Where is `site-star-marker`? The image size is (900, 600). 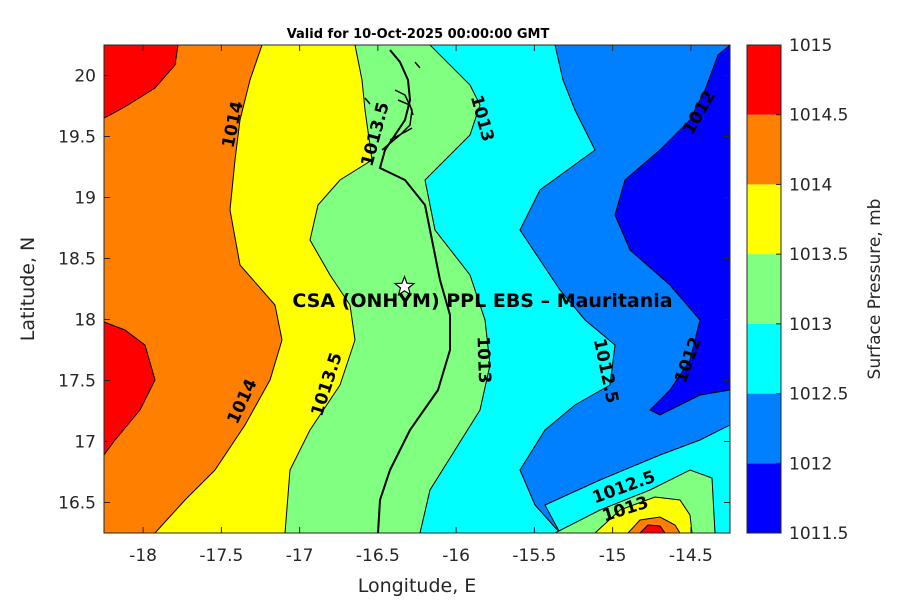 site-star-marker is located at coordinates (404, 285).